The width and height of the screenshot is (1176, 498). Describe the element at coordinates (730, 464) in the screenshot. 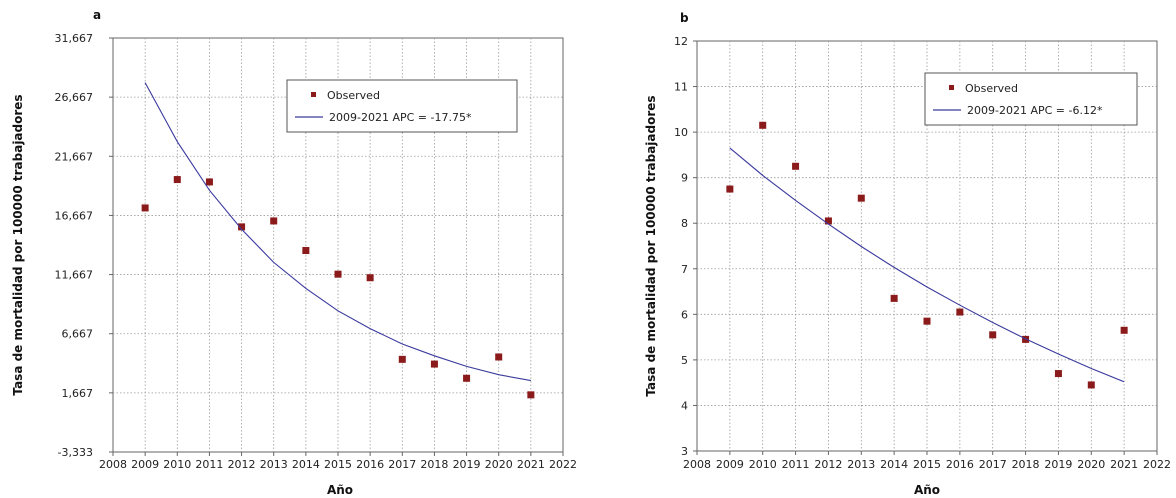

I see `panel-b-x-tick-label: 2009` at that location.